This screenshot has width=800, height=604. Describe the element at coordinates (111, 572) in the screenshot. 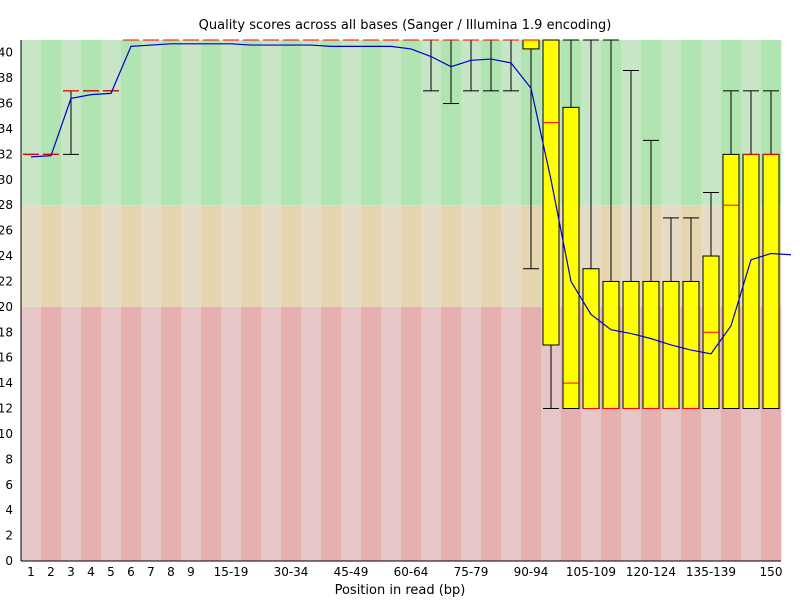

I see `x-tick-5: 5` at that location.